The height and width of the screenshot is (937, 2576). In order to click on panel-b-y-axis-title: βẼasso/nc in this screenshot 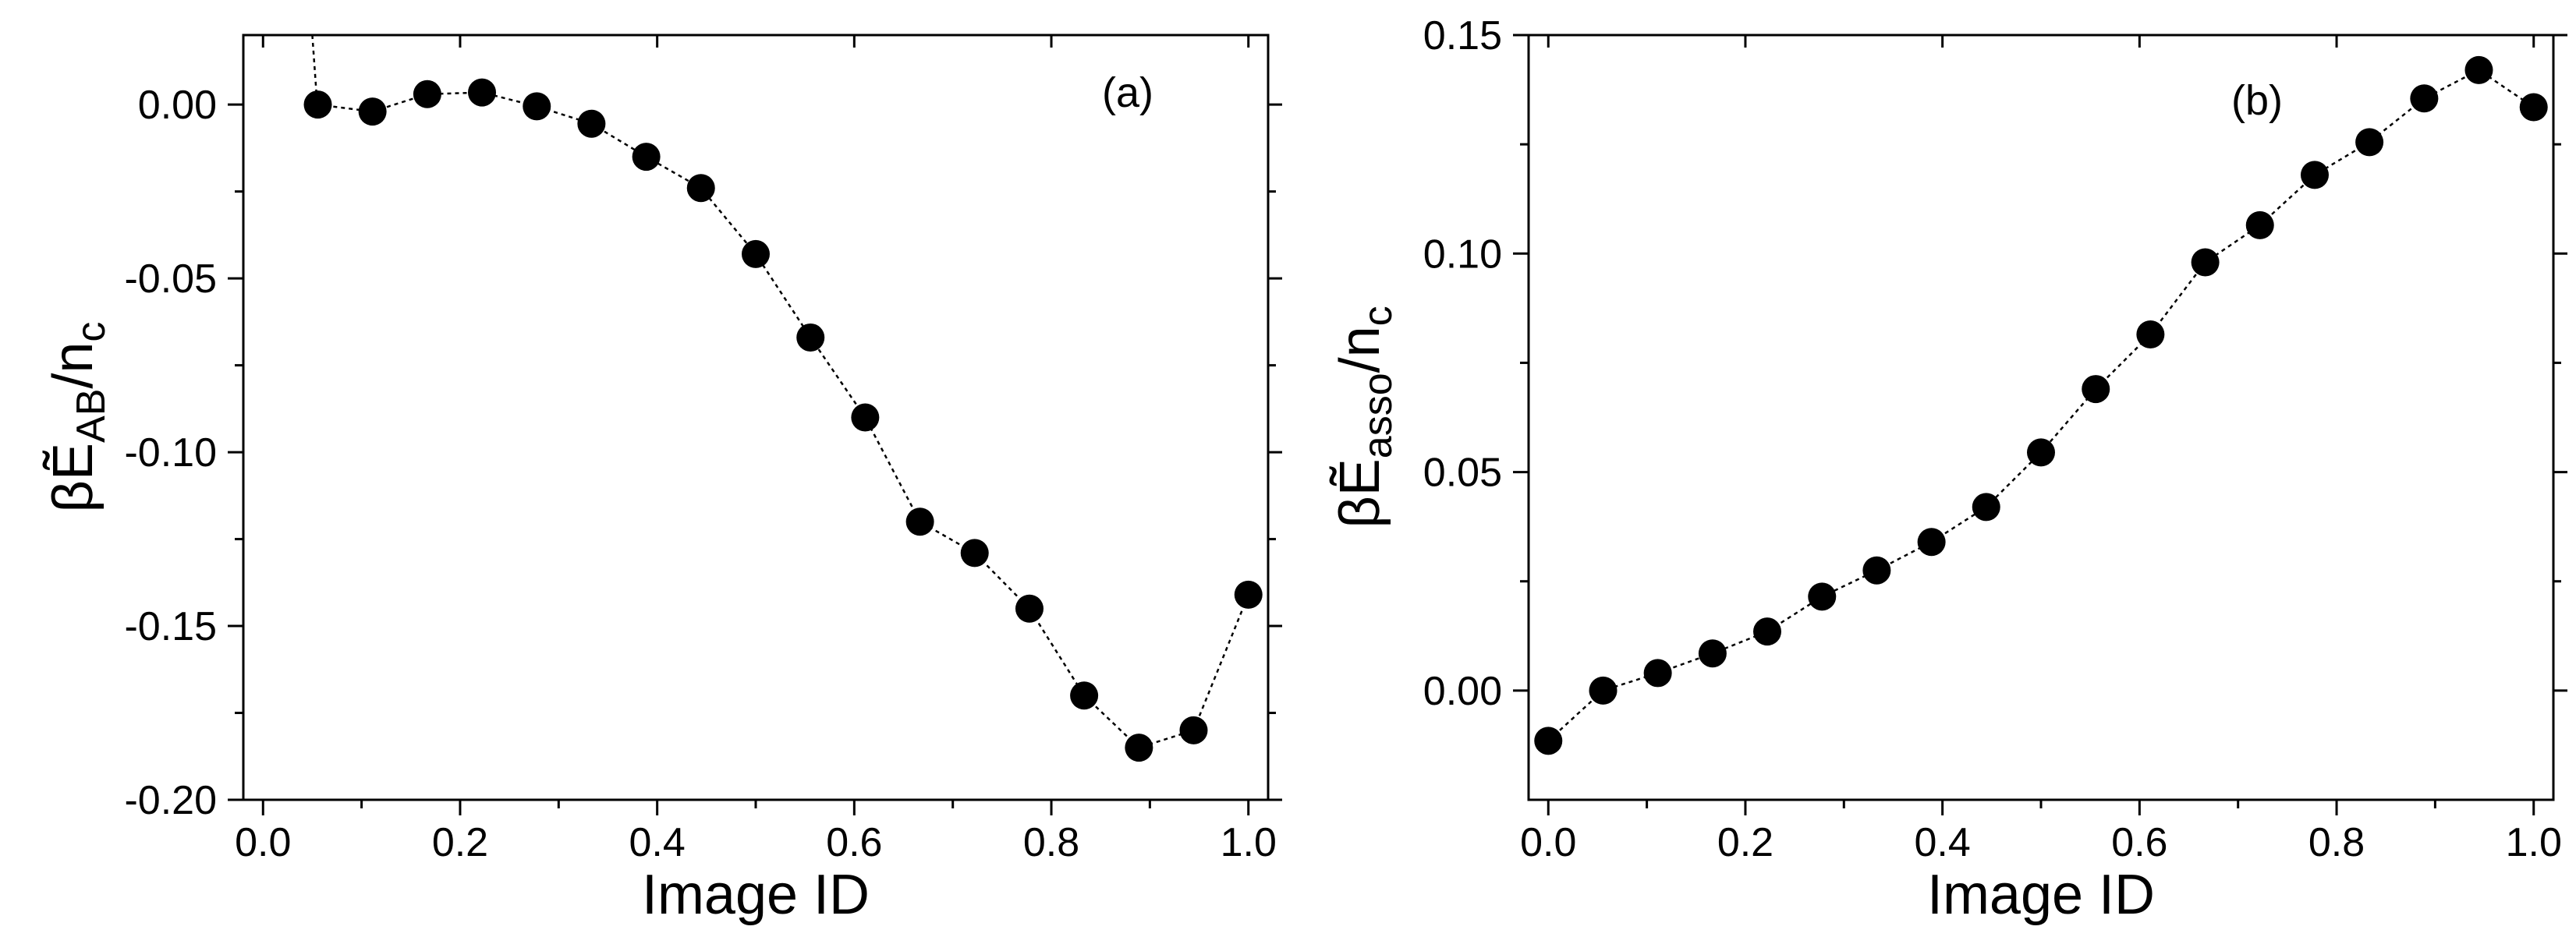, I will do `click(1365, 417)`.